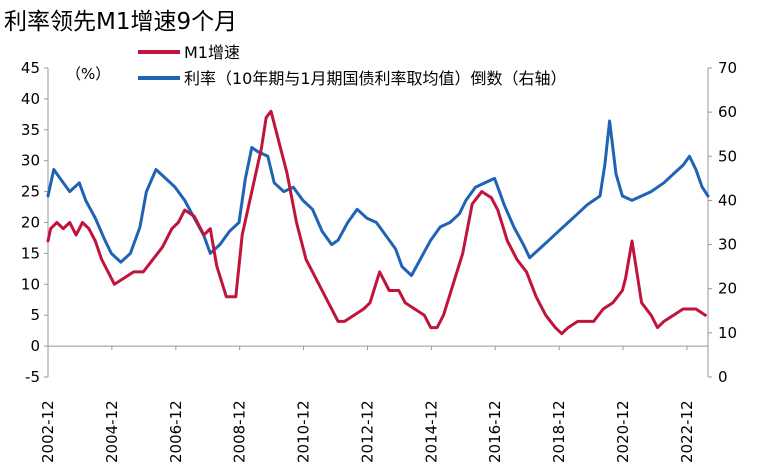  What do you see at coordinates (375, 78) in the screenshot?
I see `legend-rate-label: 利率（10年期与1月期国债利率取均值）倒数（右轴）` at bounding box center [375, 78].